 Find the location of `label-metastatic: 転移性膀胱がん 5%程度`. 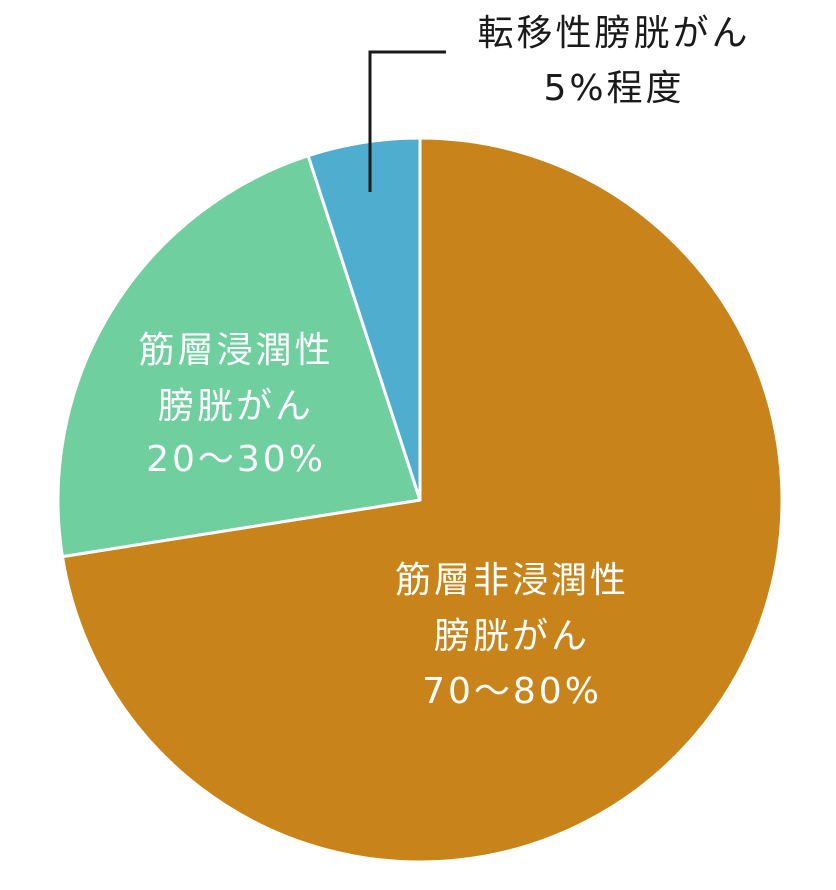

label-metastatic: 転移性膀胱がん 5%程度 is located at coordinates (613, 61).